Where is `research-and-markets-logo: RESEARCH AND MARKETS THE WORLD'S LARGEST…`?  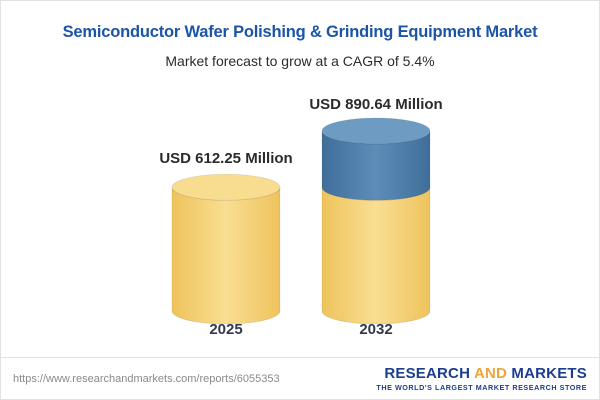 research-and-markets-logo: RESEARCH AND MARKETS THE WORLD'S LARGEST… is located at coordinates (481, 379).